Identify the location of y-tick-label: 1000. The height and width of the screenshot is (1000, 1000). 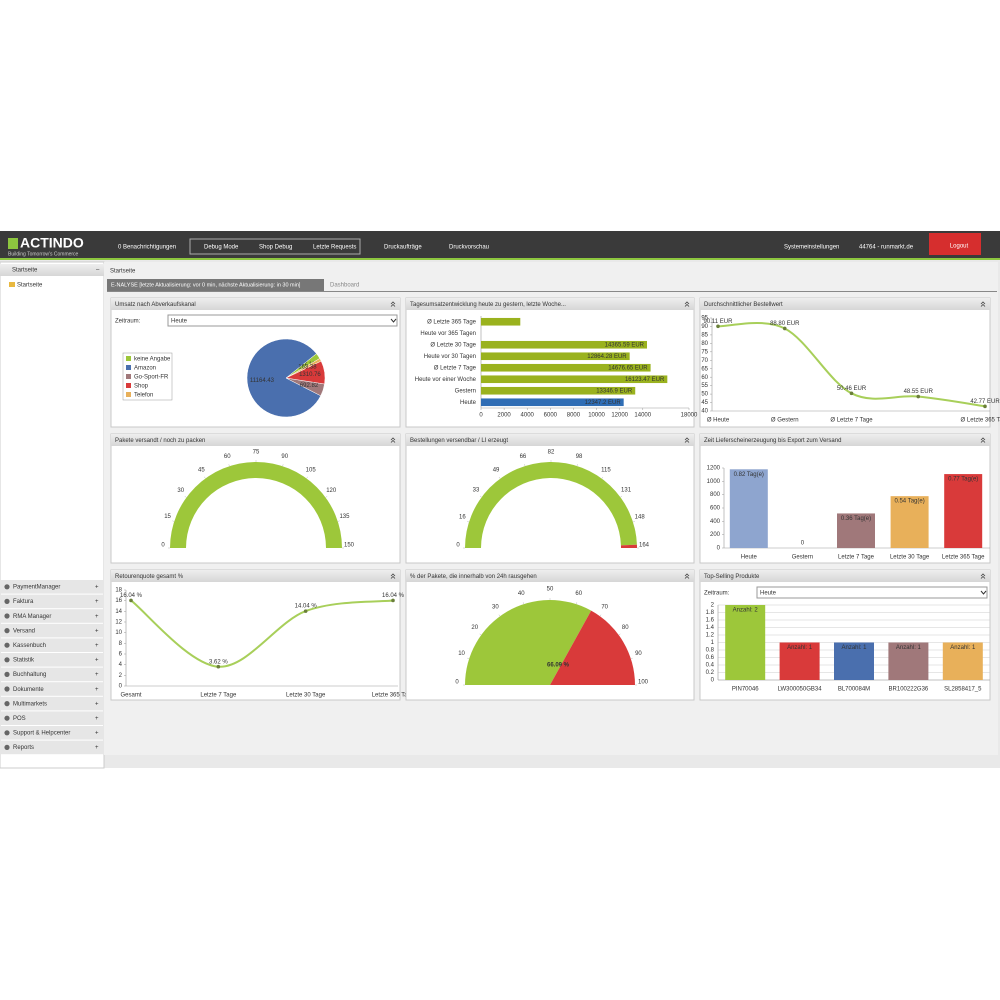
(714, 482).